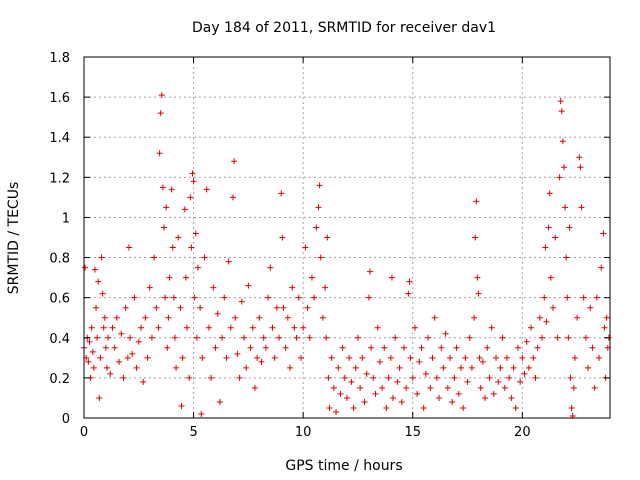 The image size is (640, 480). Describe the element at coordinates (343, 466) in the screenshot. I see `x-axis-label: GPS time / hours` at that location.